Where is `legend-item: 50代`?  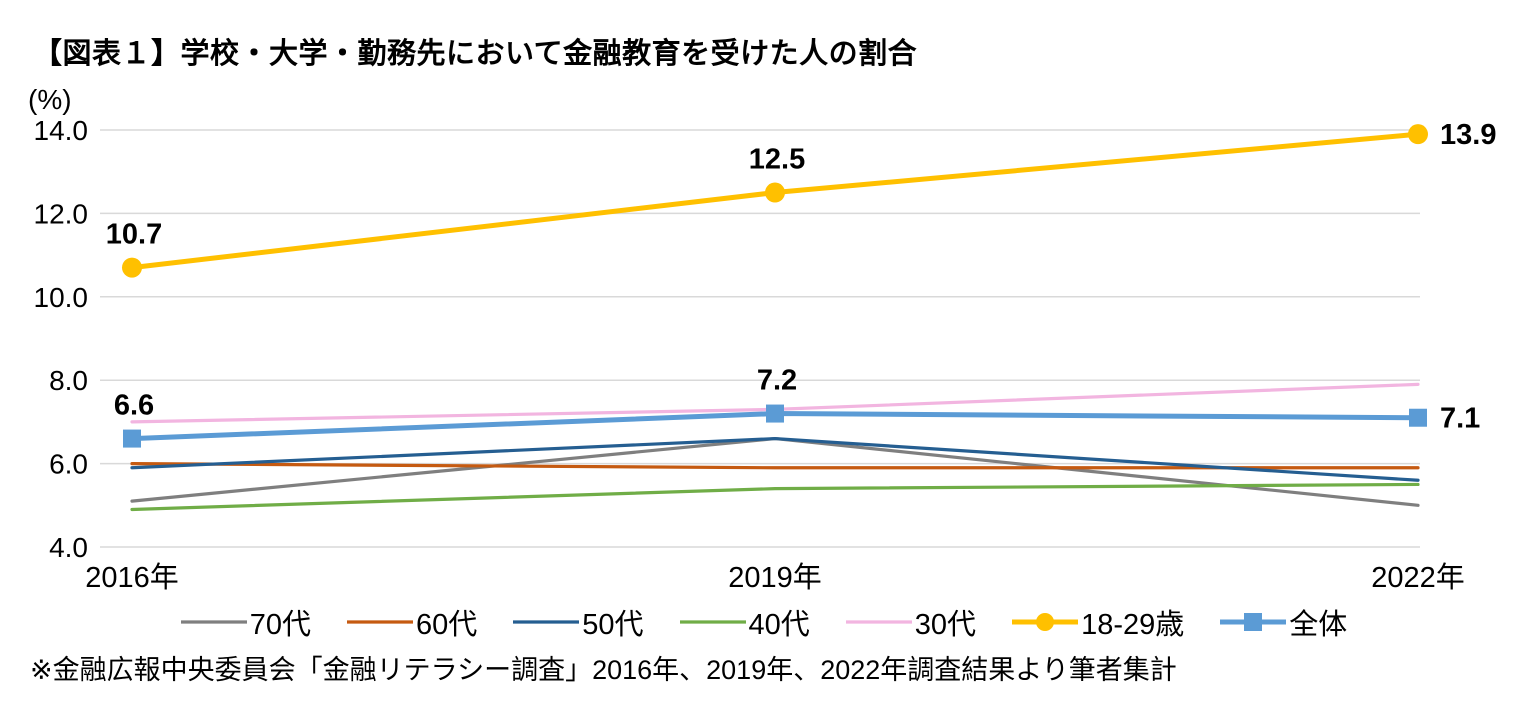
legend-item: 50代 is located at coordinates (578, 622).